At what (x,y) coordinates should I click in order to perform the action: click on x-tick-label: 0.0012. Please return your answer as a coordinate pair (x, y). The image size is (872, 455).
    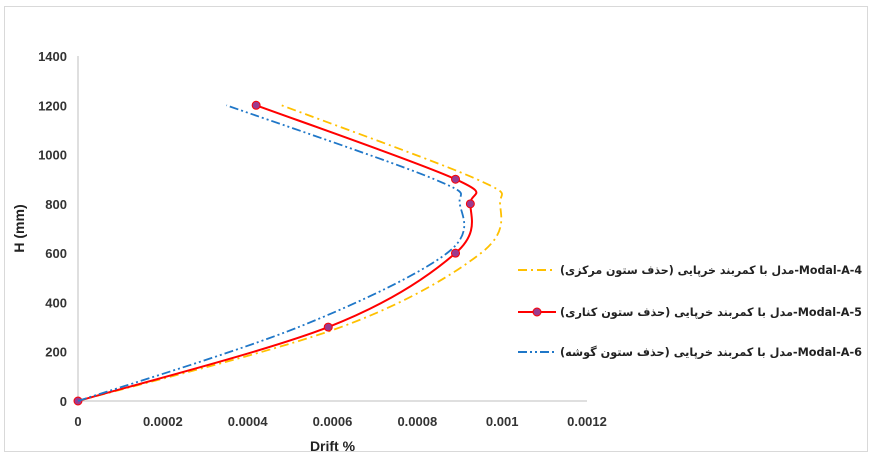
    Looking at the image, I should click on (587, 421).